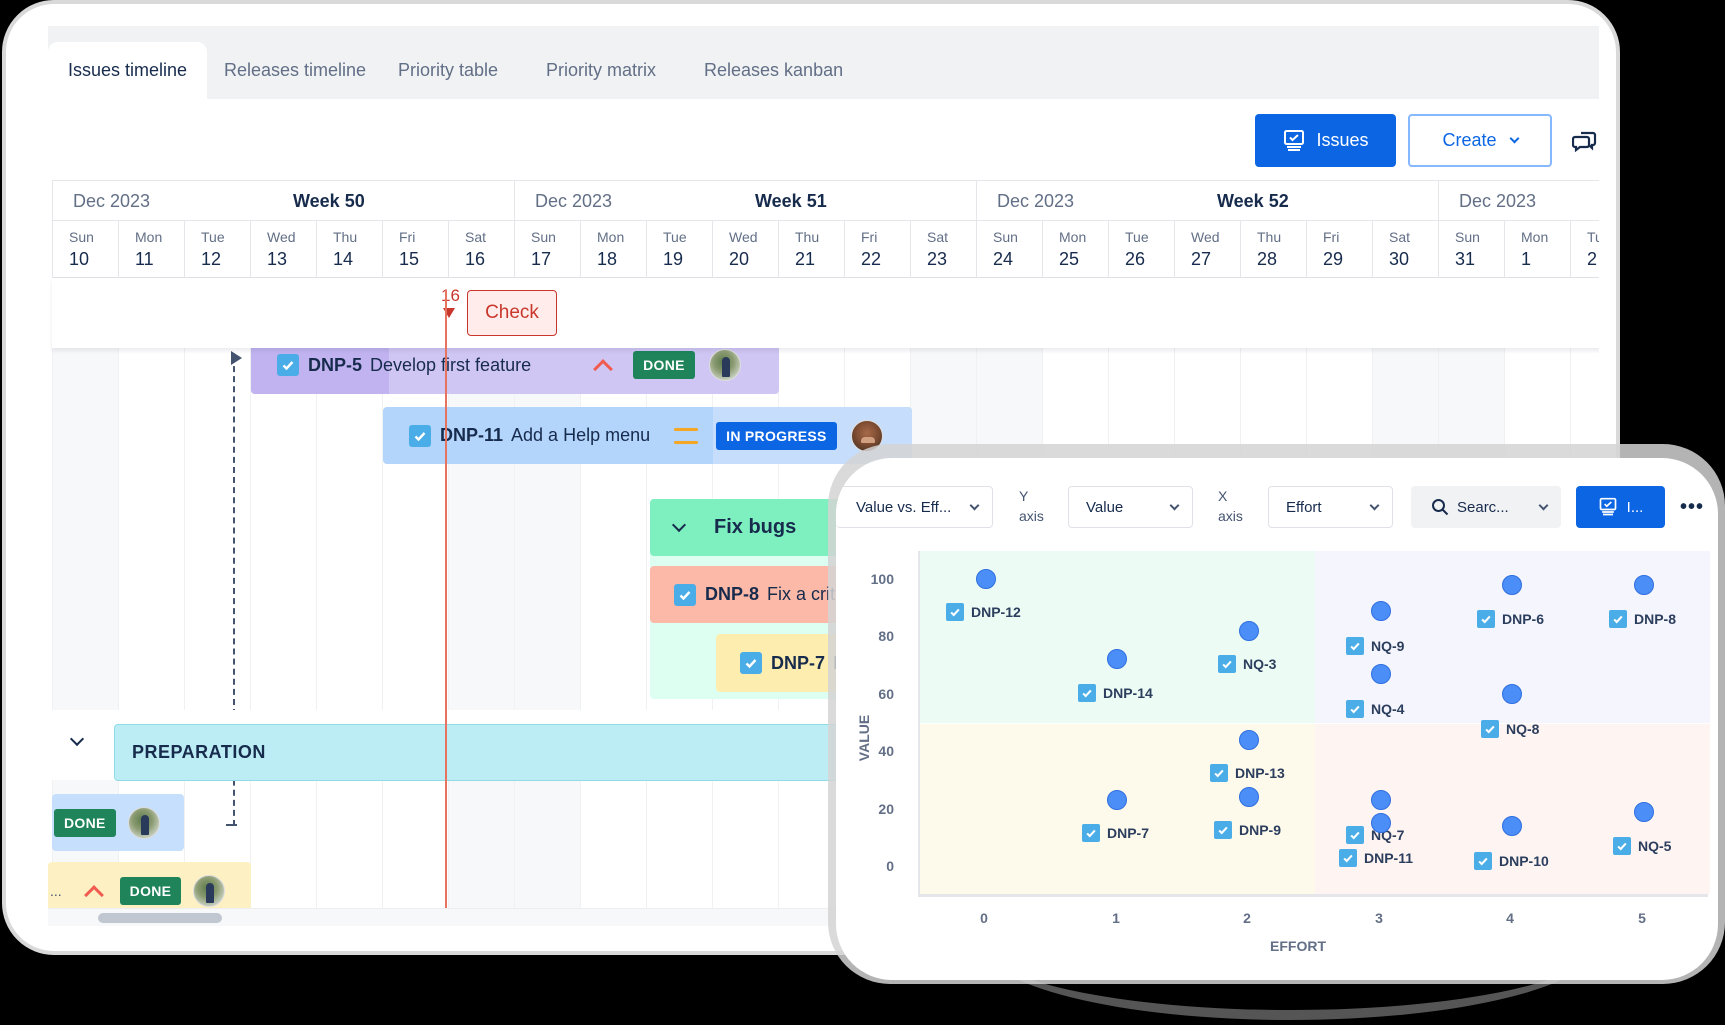 The image size is (1725, 1025). I want to click on point-label: DNP-8, so click(1642, 619).